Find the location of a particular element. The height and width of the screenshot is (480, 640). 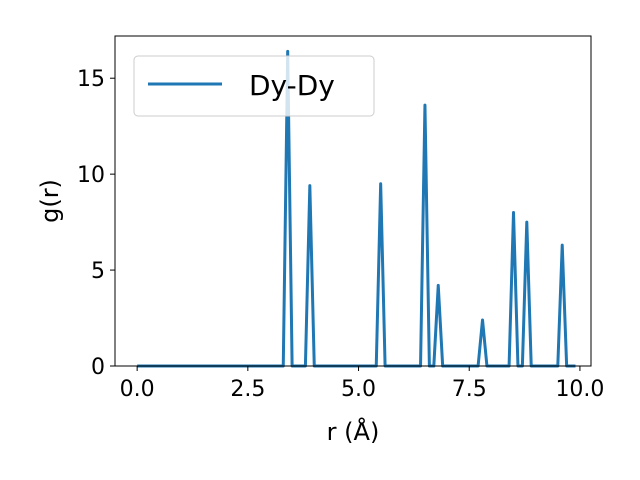

x-axis: 0.0 2.5 5.0 7.5 10.0 is located at coordinates (362, 384).